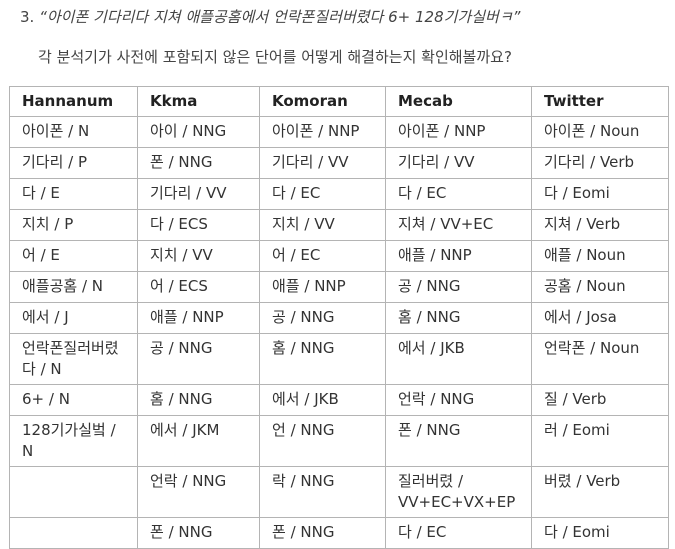 This screenshot has width=675, height=549. What do you see at coordinates (322, 194) in the screenshot?
I see `cell-komoran: 다 / EC` at bounding box center [322, 194].